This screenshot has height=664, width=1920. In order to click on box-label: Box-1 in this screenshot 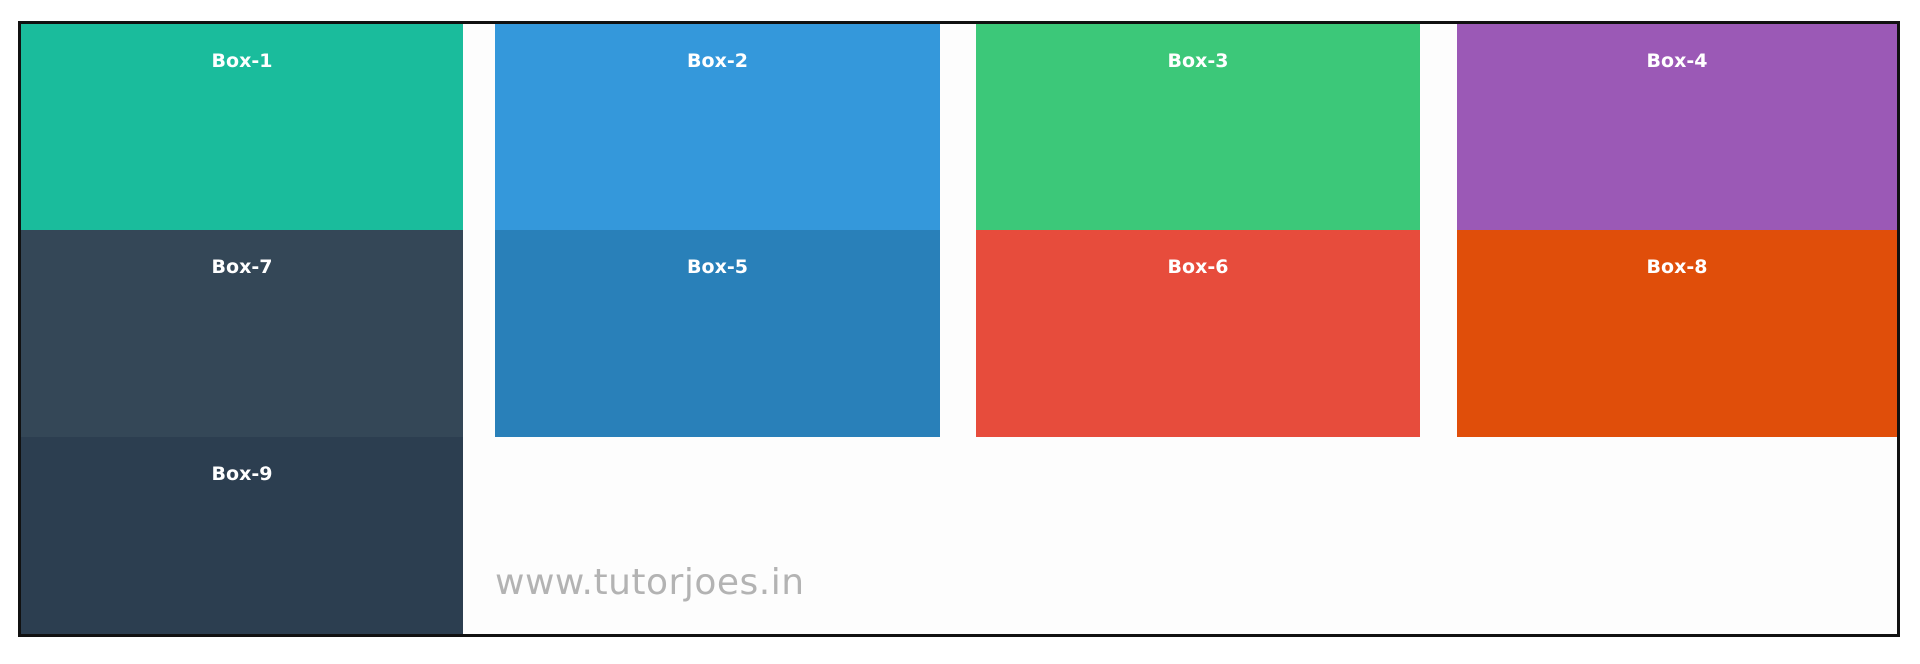, I will do `click(242, 61)`.